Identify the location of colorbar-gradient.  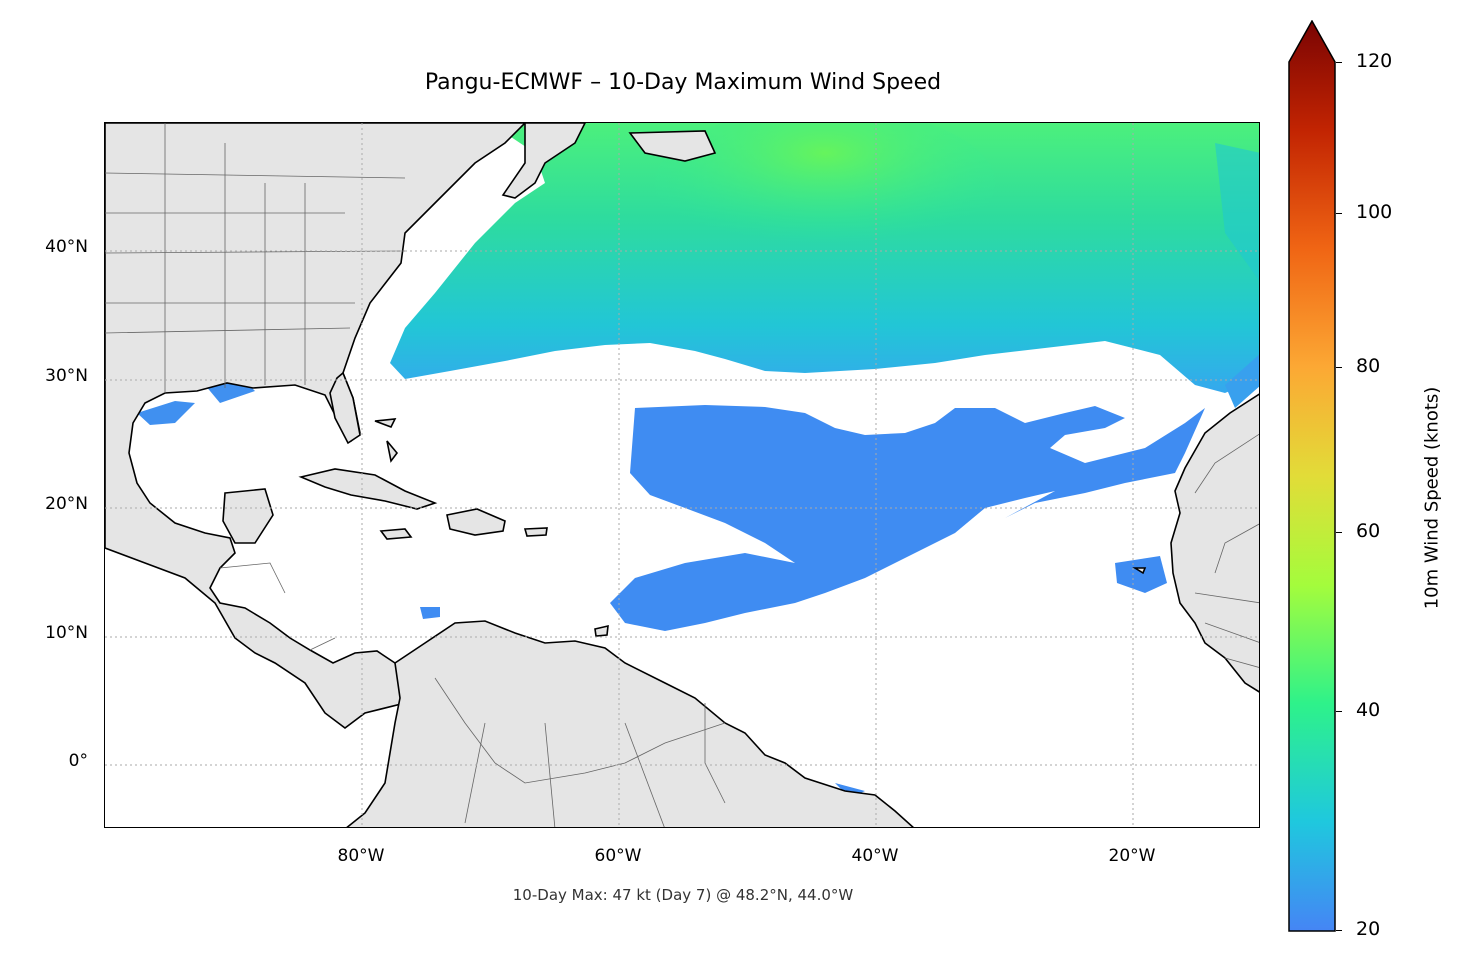
(1312, 476).